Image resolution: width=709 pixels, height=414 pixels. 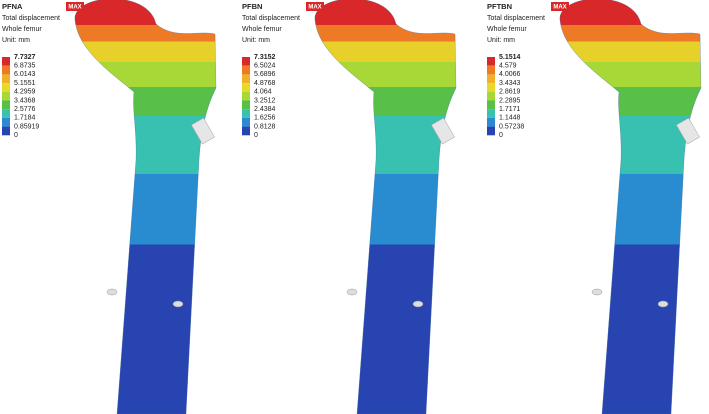 I want to click on panel-title: PFTBN, so click(x=499, y=6).